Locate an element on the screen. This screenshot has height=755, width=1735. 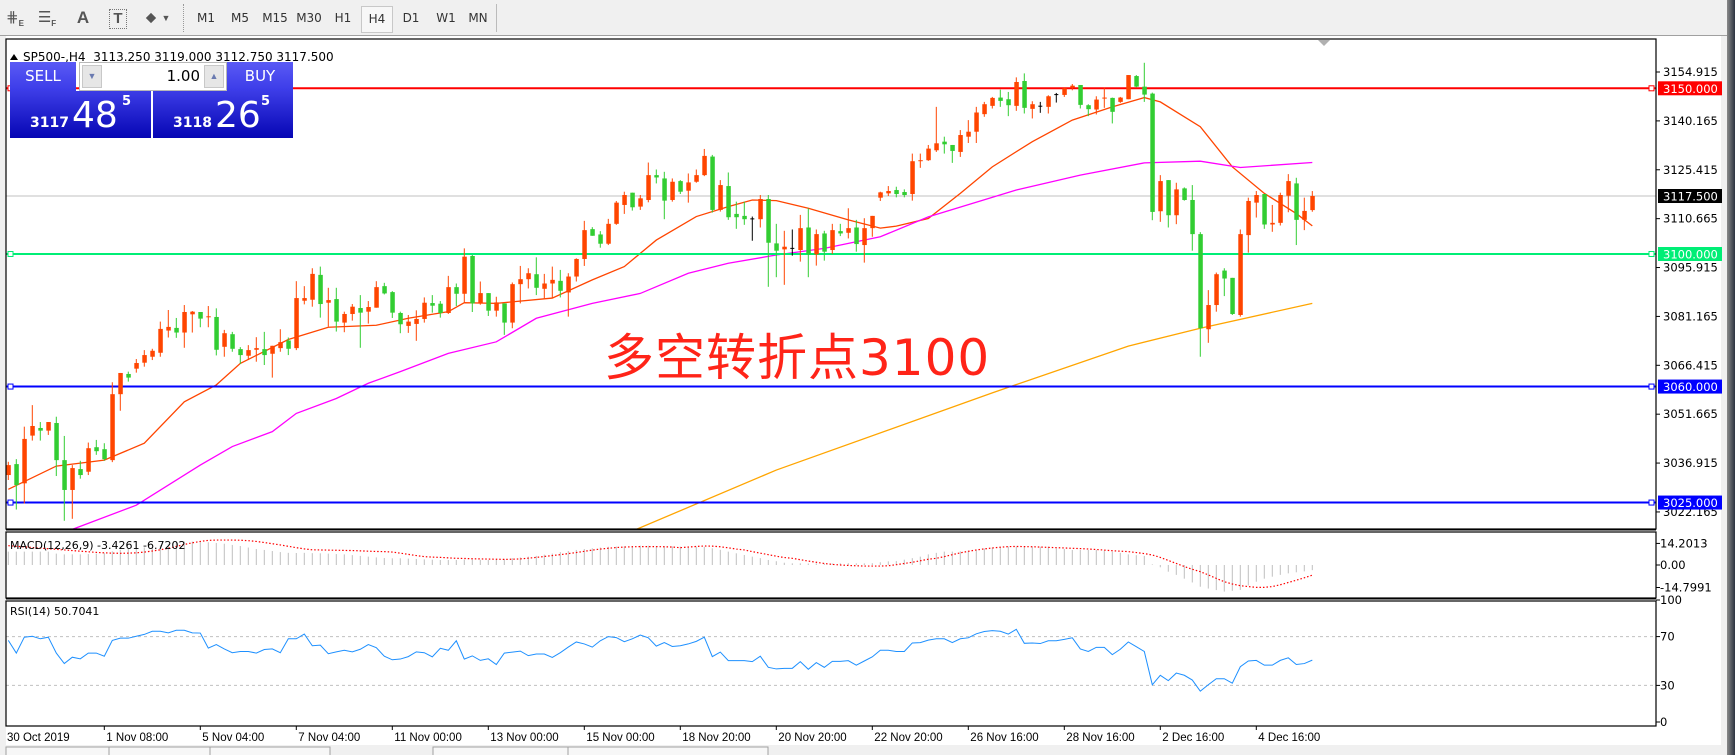
lot-increase-icon: ▲ is located at coordinates (214, 76).